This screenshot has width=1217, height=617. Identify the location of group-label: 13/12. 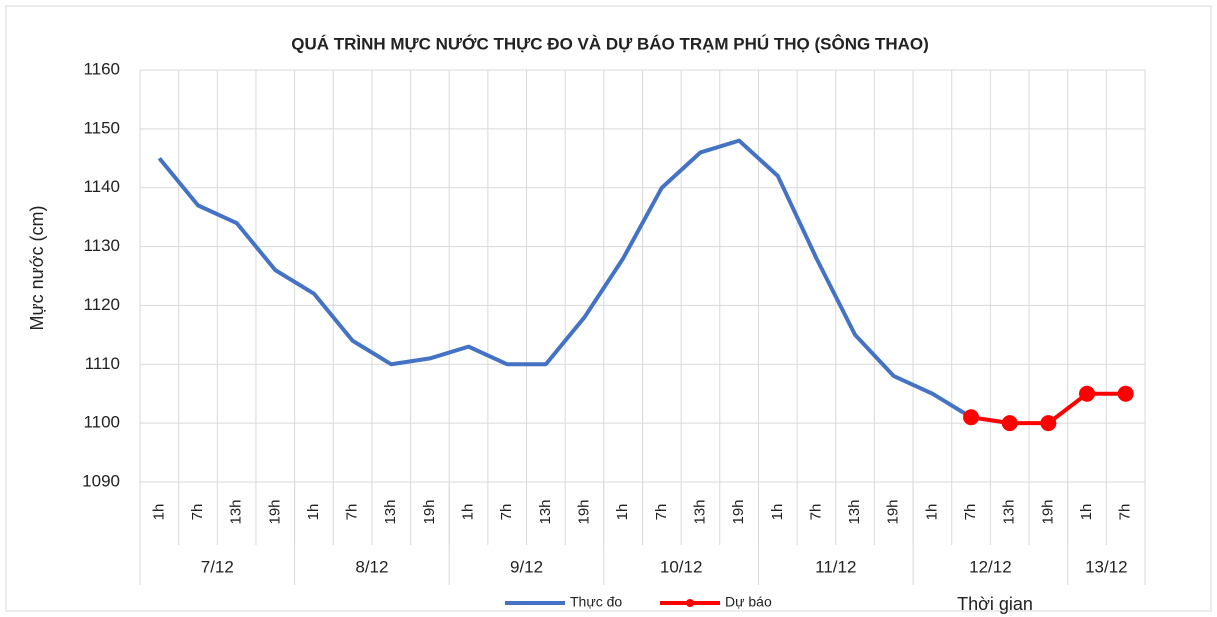
(1106, 566).